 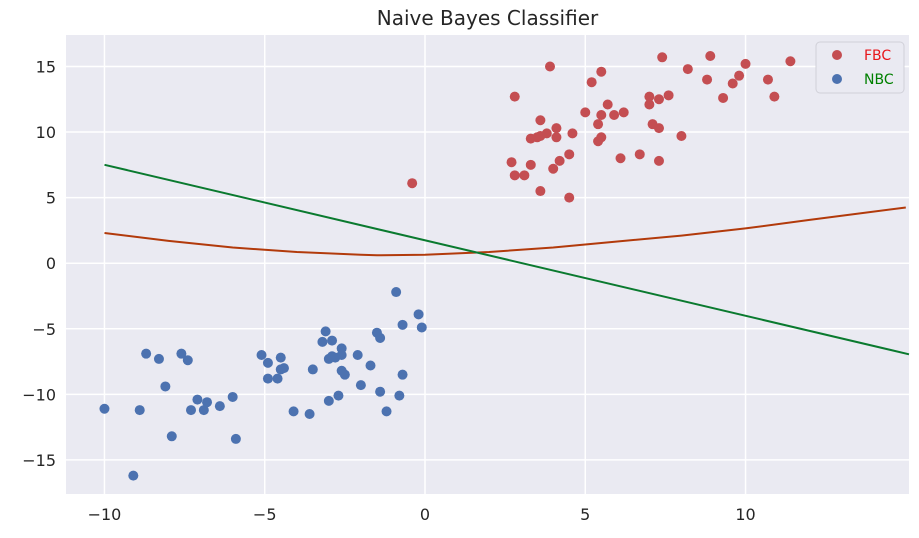 I want to click on y-tick-label: −10, so click(x=39, y=394).